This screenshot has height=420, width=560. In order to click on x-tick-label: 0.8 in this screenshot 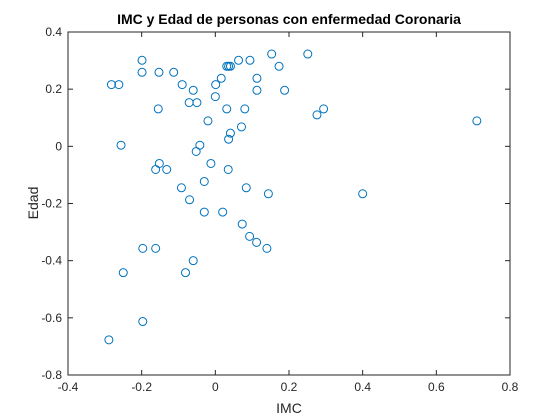, I will do `click(510, 387)`.